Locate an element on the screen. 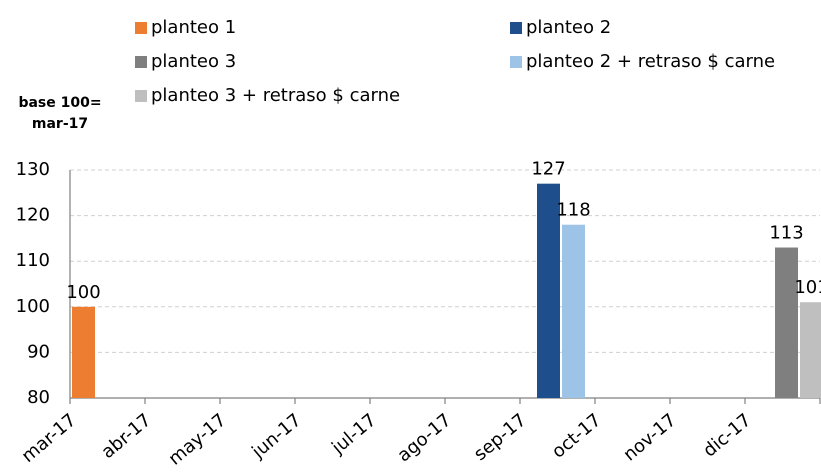 The width and height of the screenshot is (821, 472). x-tick-label: dic-17 is located at coordinates (727, 436).